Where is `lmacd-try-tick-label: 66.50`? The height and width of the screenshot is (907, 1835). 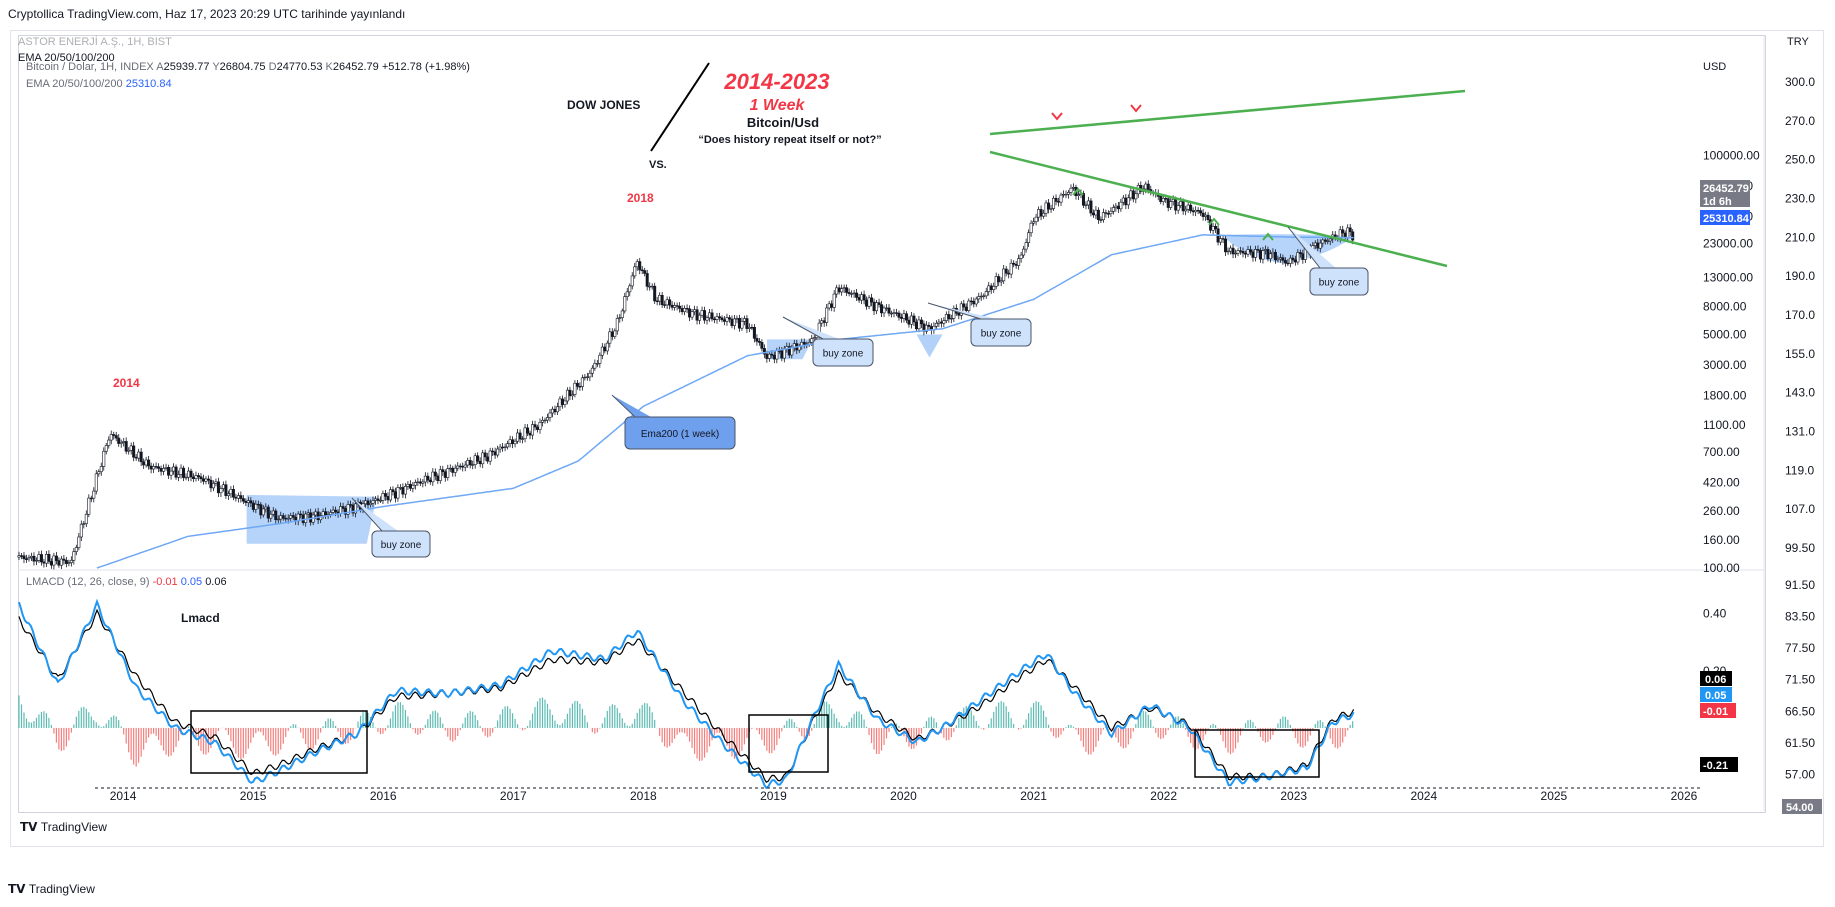
lmacd-try-tick-label: 66.50 is located at coordinates (1800, 711).